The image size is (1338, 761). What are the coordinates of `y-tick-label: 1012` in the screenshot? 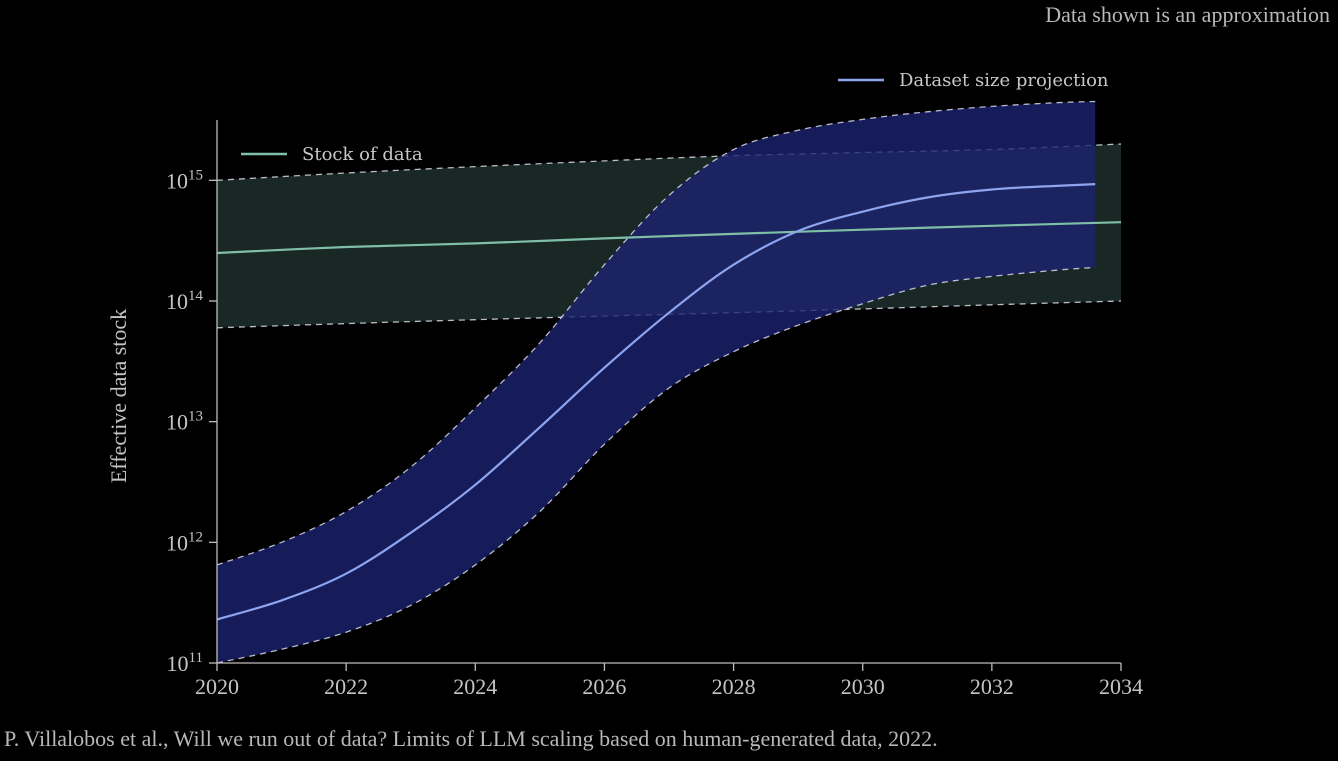 It's located at (184, 542).